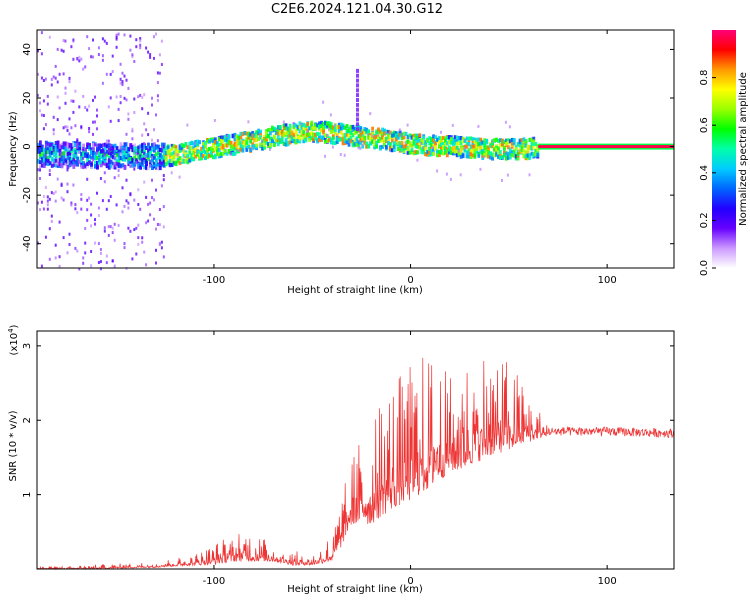 The width and height of the screenshot is (750, 600). Describe the element at coordinates (13, 445) in the screenshot. I see `snr-y-label: SNR (10 * v/v)` at that location.